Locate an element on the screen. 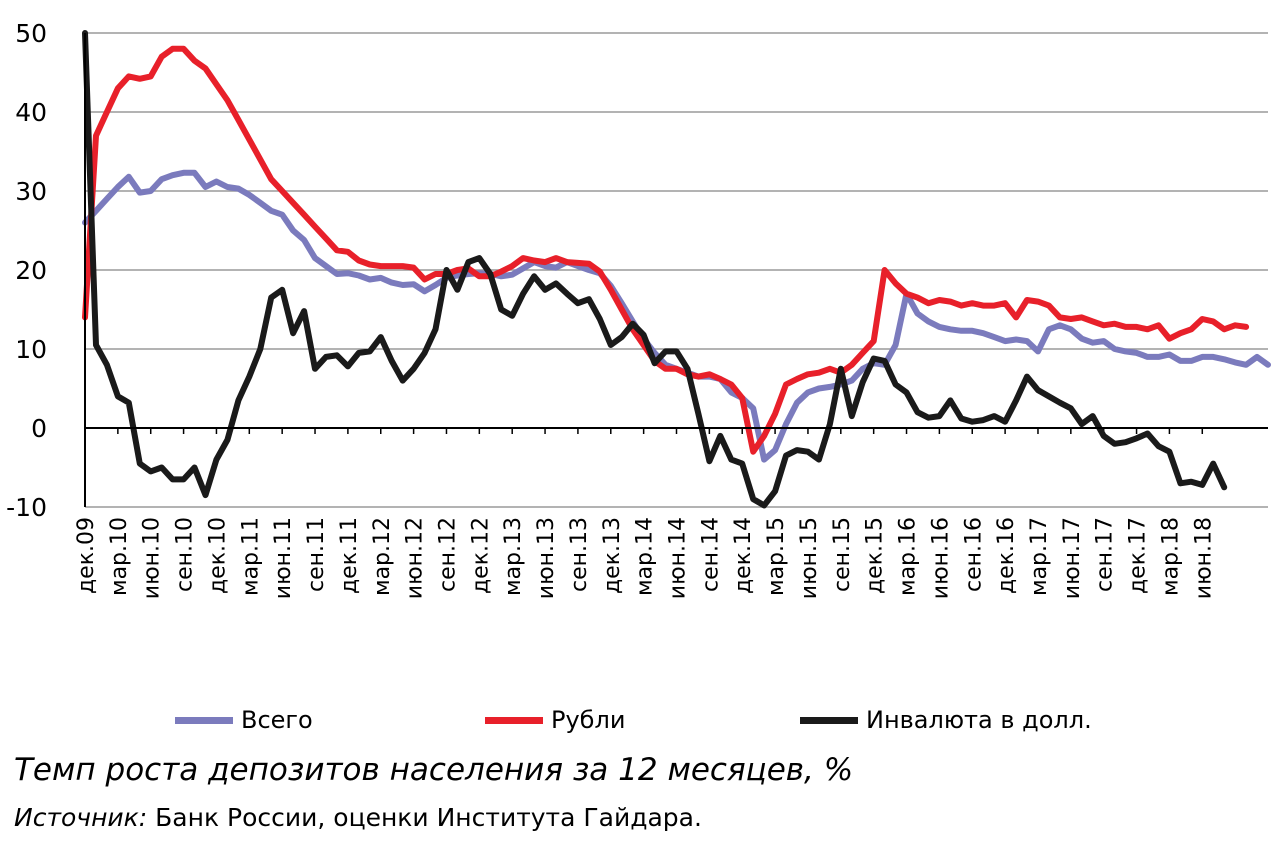 The image size is (1280, 850). legend-label-rubles: Рубли is located at coordinates (588, 720).